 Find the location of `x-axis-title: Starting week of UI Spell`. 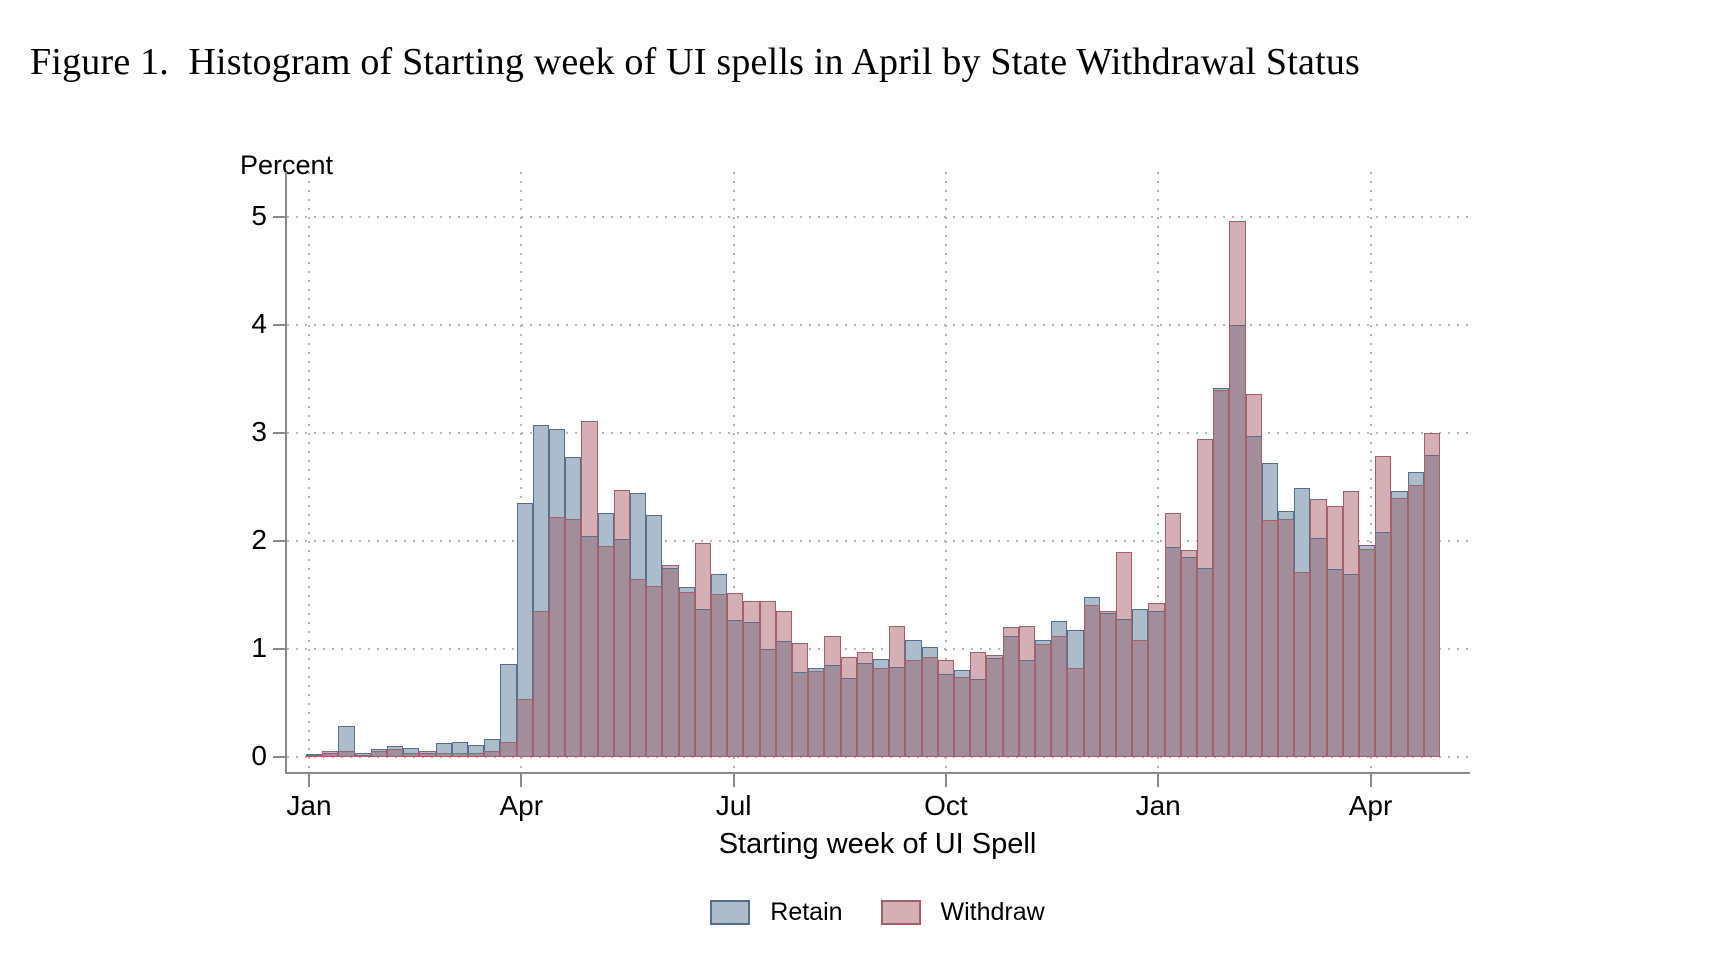

x-axis-title: Starting week of UI Spell is located at coordinates (877, 844).